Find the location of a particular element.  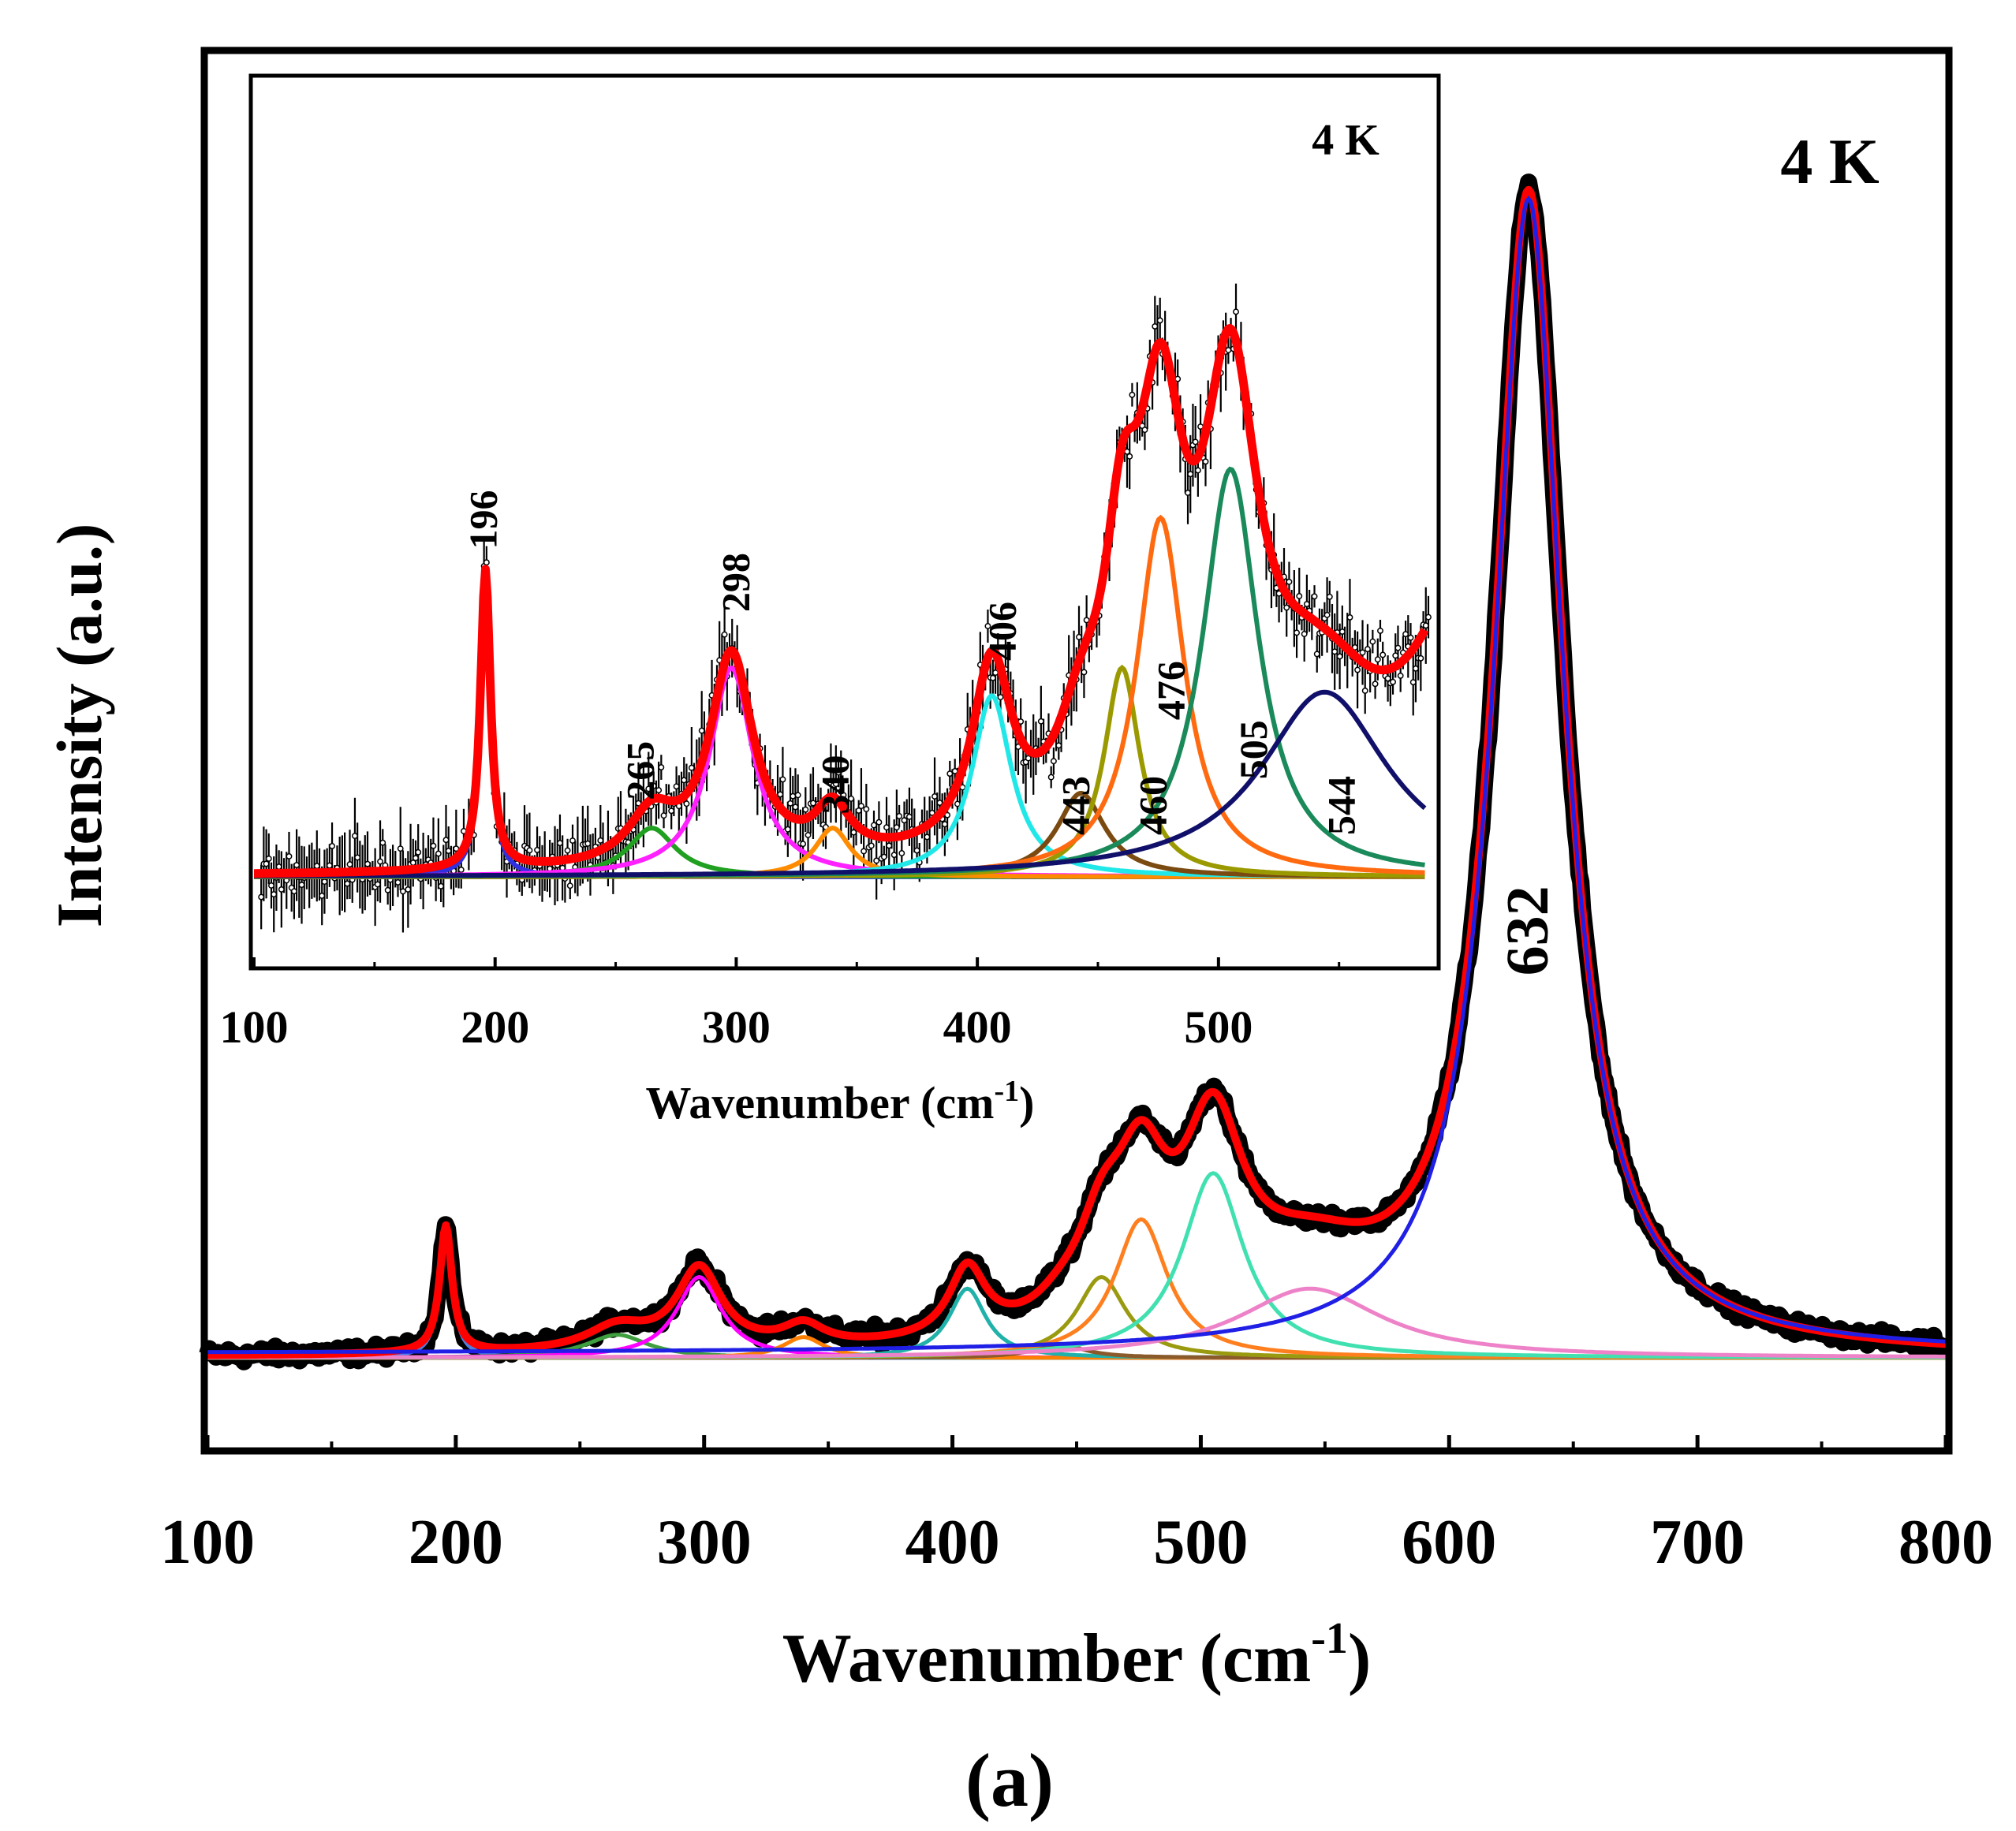

inset-peak-label-460: 460 is located at coordinates (1153, 805).